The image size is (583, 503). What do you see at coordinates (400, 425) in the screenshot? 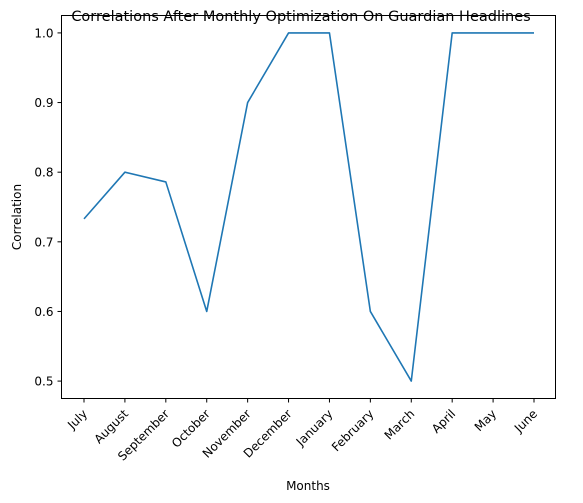
I see `x-tick-label: March` at bounding box center [400, 425].